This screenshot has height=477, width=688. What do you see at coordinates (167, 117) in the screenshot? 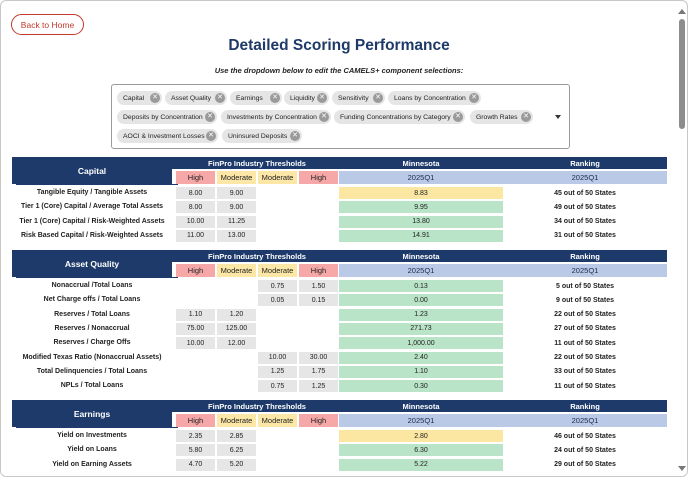
I see `chip-deposits-by-concentration: Deposits by Concentration ✕` at bounding box center [167, 117].